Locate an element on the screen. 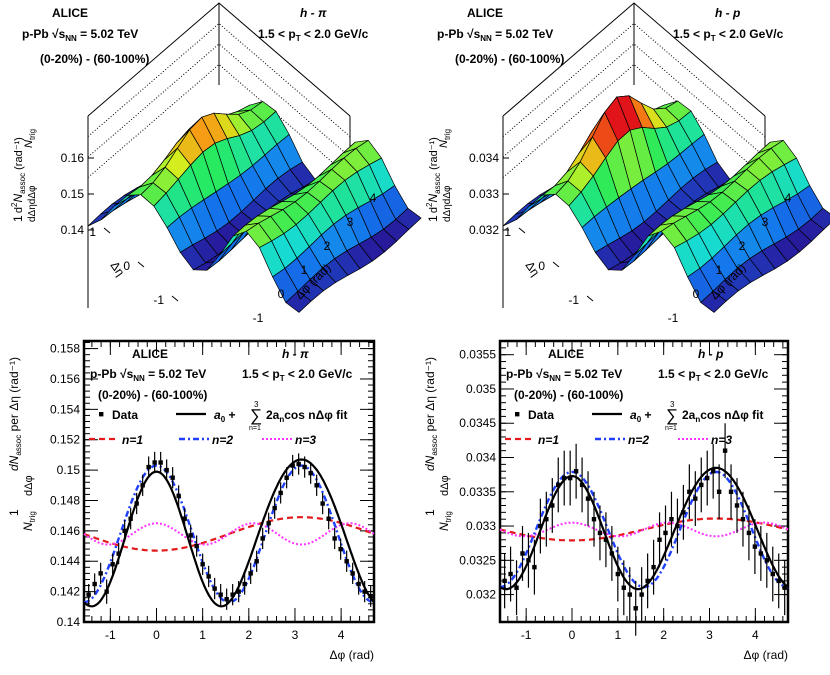 The image size is (830, 675). fit-curve is located at coordinates (229, 533).